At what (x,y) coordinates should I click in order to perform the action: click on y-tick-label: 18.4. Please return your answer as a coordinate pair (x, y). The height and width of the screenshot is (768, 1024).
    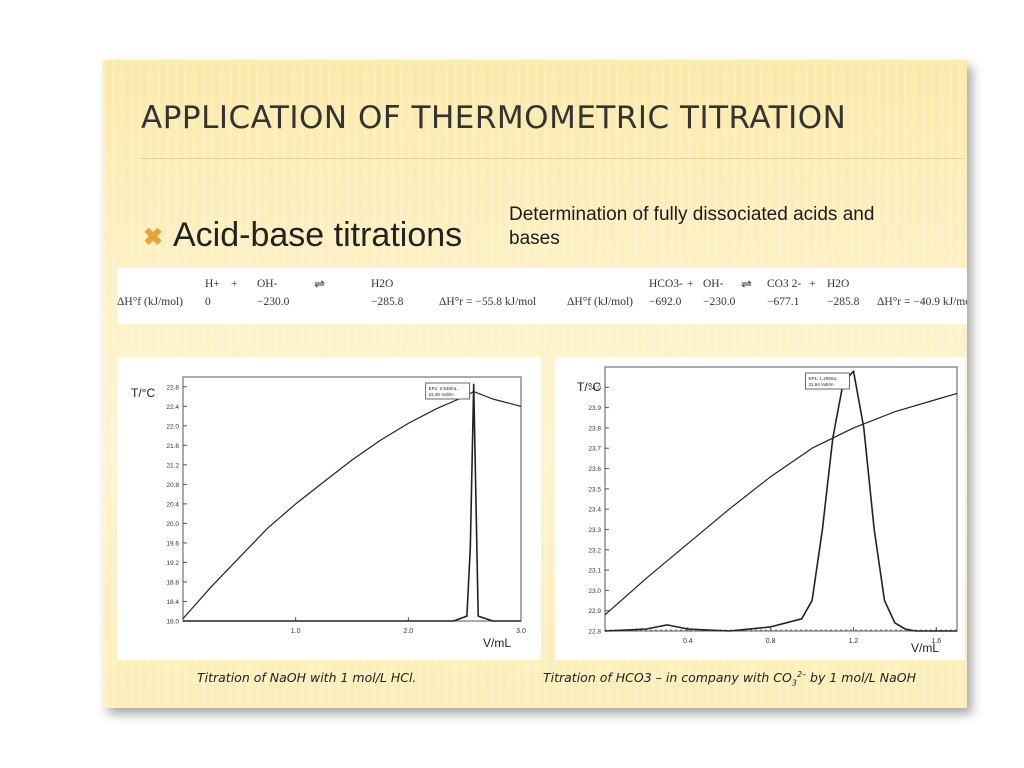
    Looking at the image, I should click on (172, 602).